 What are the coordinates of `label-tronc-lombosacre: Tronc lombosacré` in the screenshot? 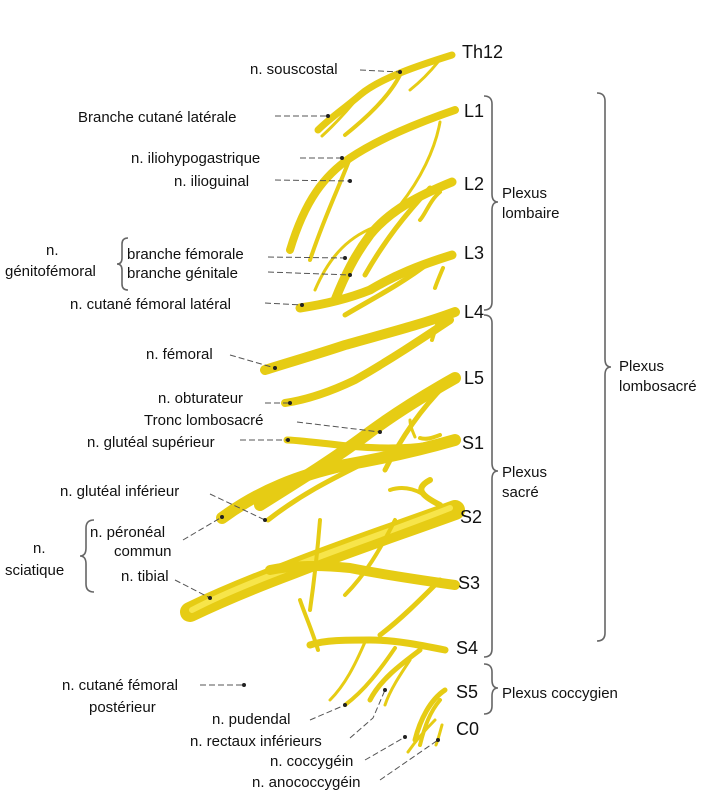 It's located at (204, 420).